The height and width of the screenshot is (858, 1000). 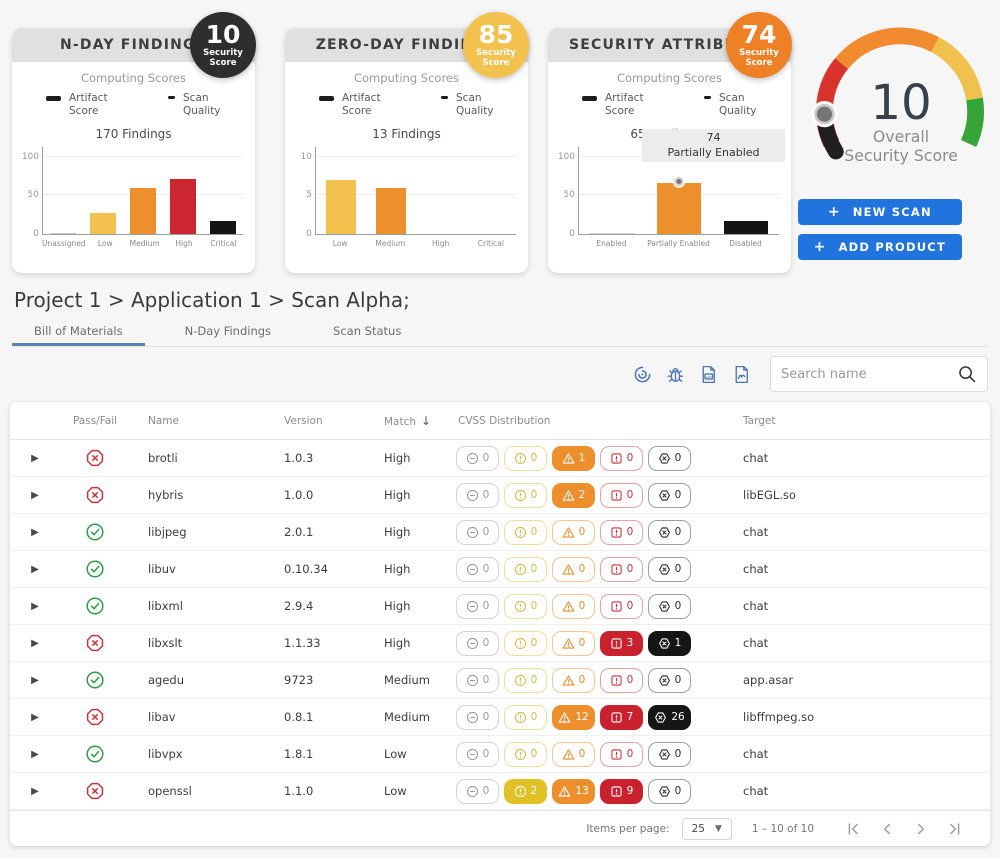 I want to click on cvss-chip-medium: 13, so click(x=573, y=791).